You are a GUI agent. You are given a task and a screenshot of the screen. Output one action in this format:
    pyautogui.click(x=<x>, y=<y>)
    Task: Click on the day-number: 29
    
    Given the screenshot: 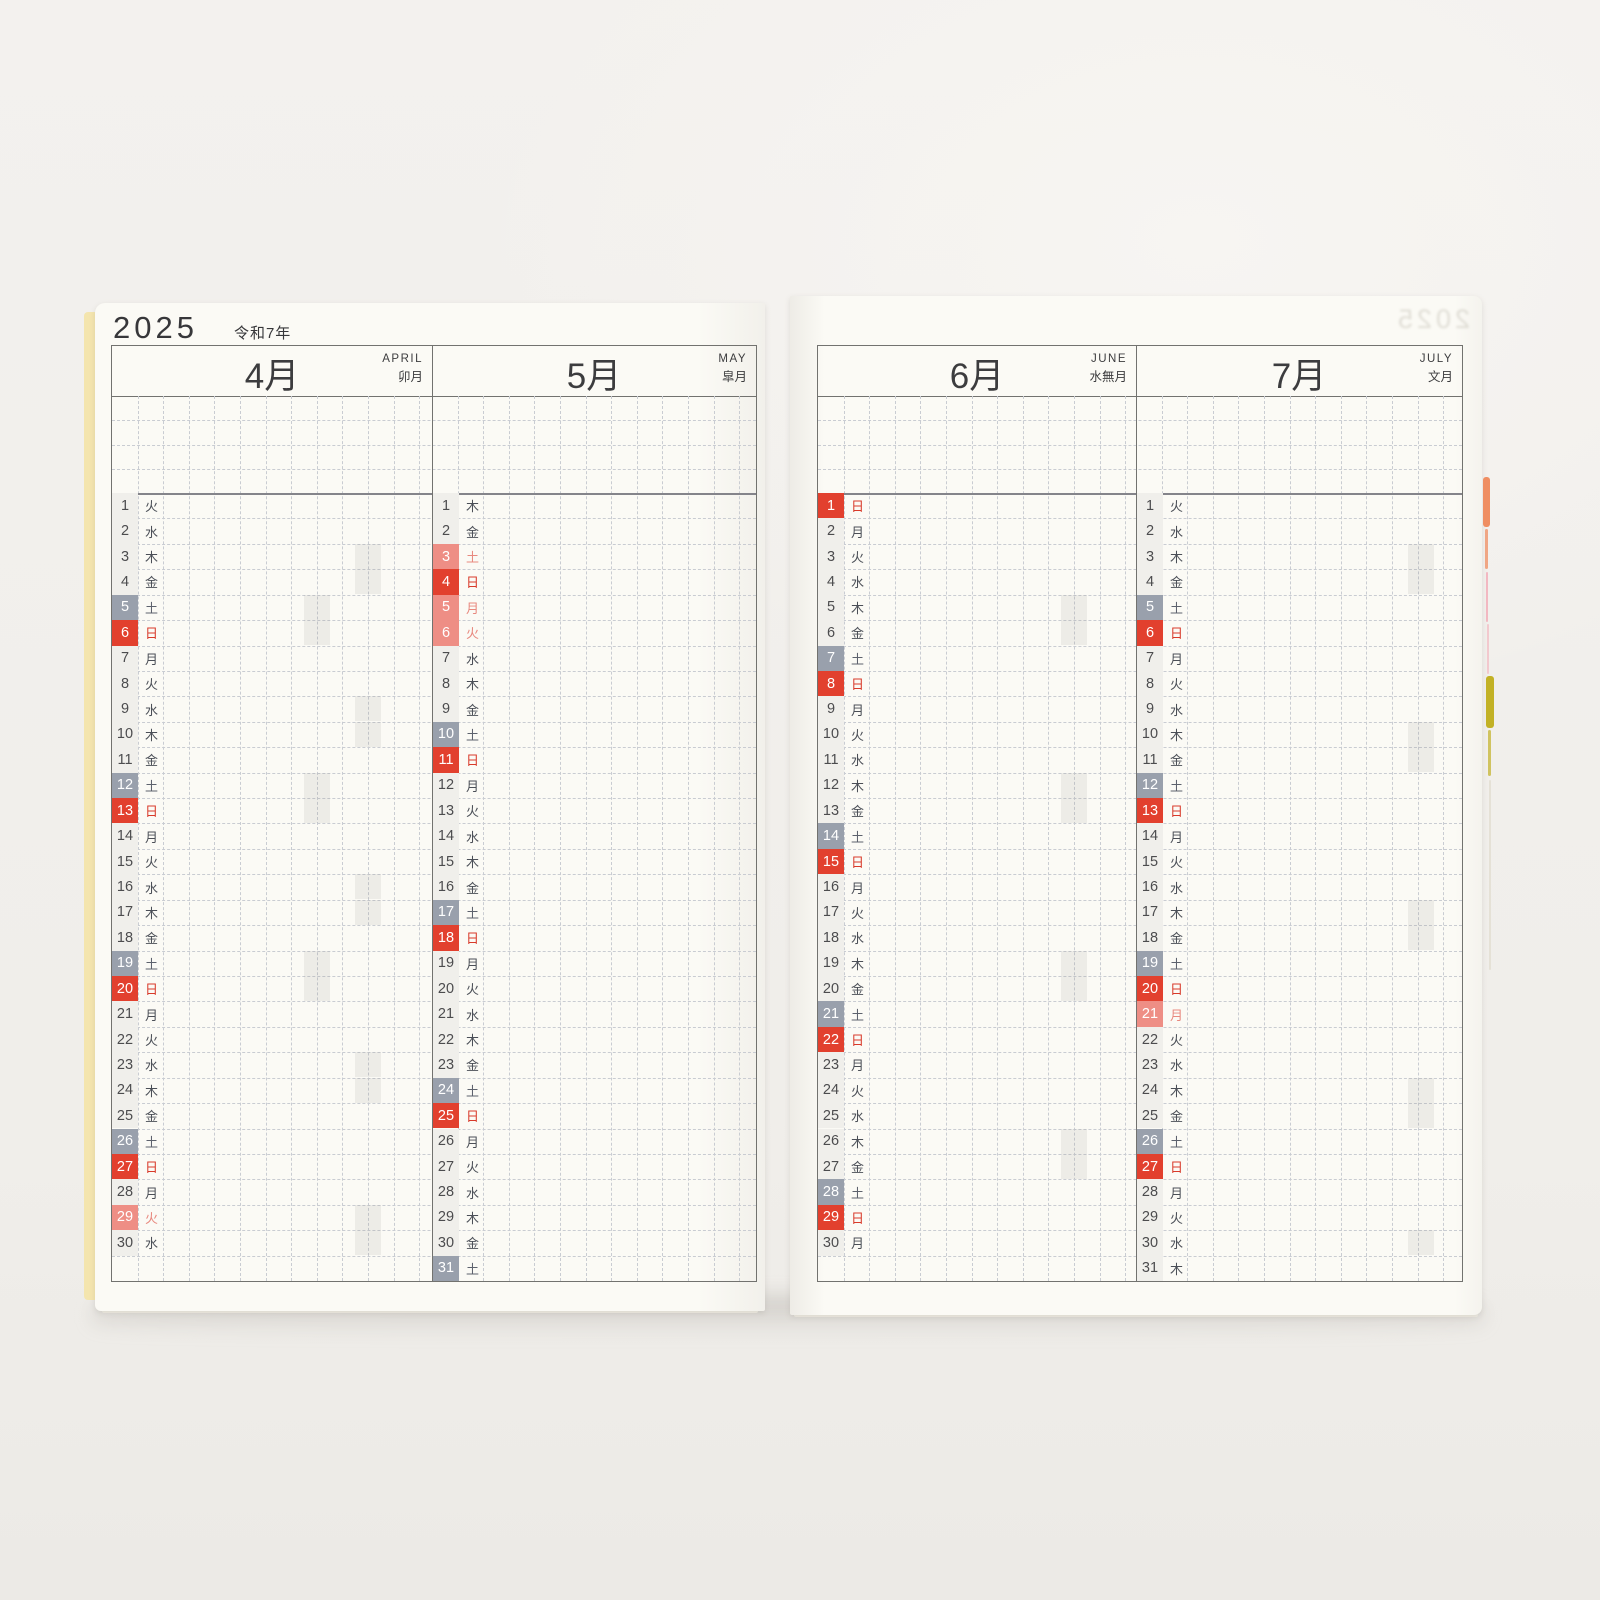 What is the action you would take?
    pyautogui.click(x=446, y=1217)
    